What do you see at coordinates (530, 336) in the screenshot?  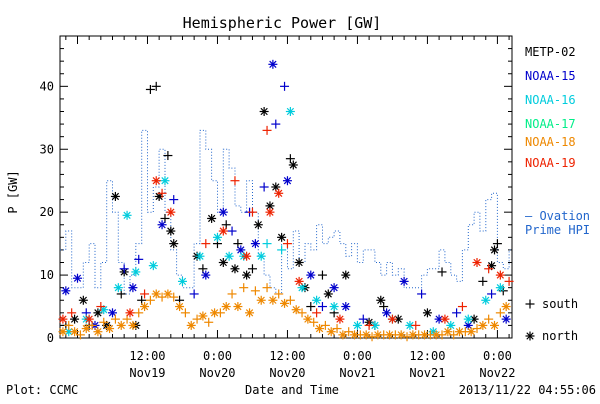 I see `marker-legend-symbol` at bounding box center [530, 336].